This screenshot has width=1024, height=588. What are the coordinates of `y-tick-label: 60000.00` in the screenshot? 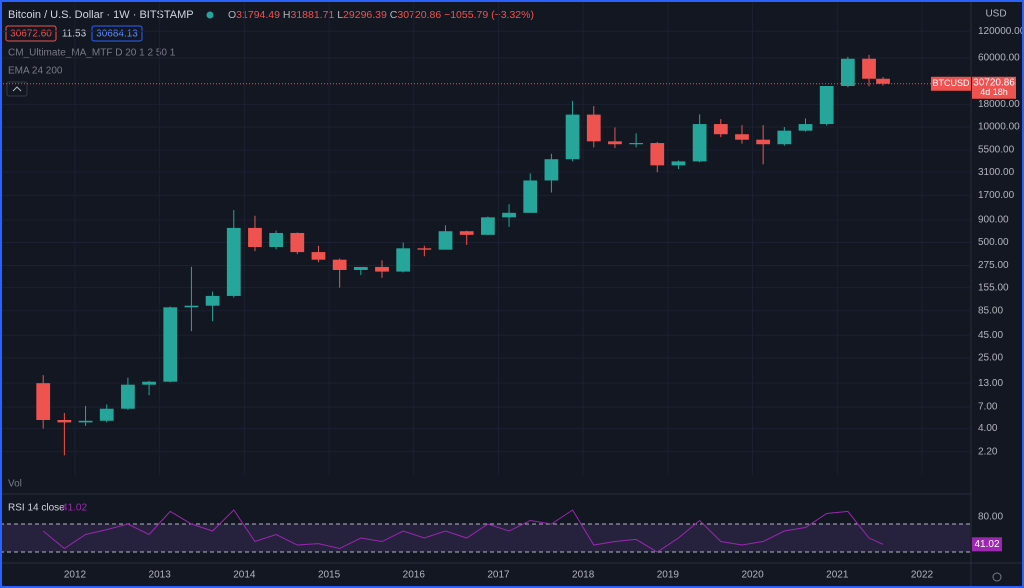 It's located at (999, 58).